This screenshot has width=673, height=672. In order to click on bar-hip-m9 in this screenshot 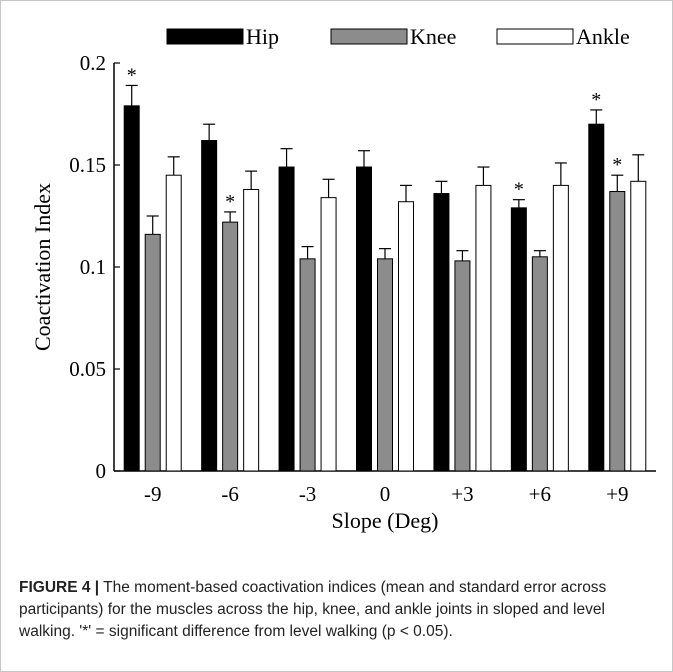, I will do `click(131, 288)`.